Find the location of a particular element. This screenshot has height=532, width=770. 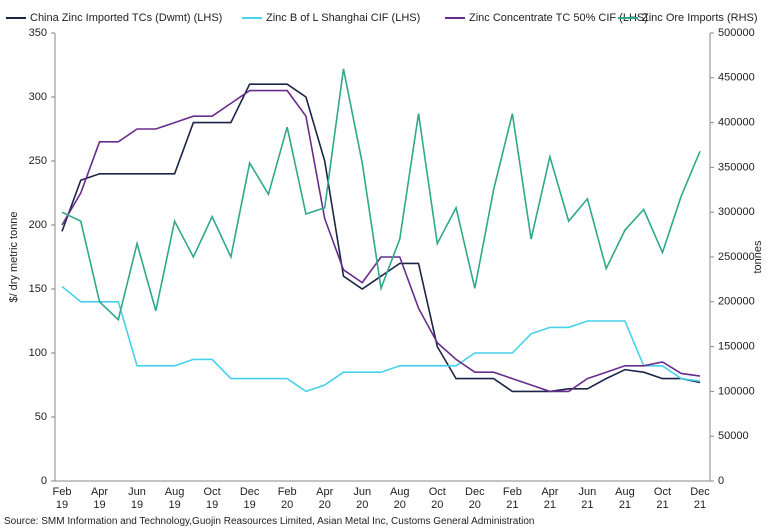

y2-tick-label: 50000 is located at coordinates (733, 436).